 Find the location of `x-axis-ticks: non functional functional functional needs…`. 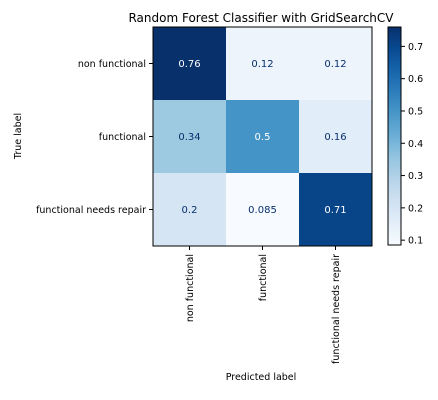

x-axis-ticks: non functional functional functional needs… is located at coordinates (263, 305).